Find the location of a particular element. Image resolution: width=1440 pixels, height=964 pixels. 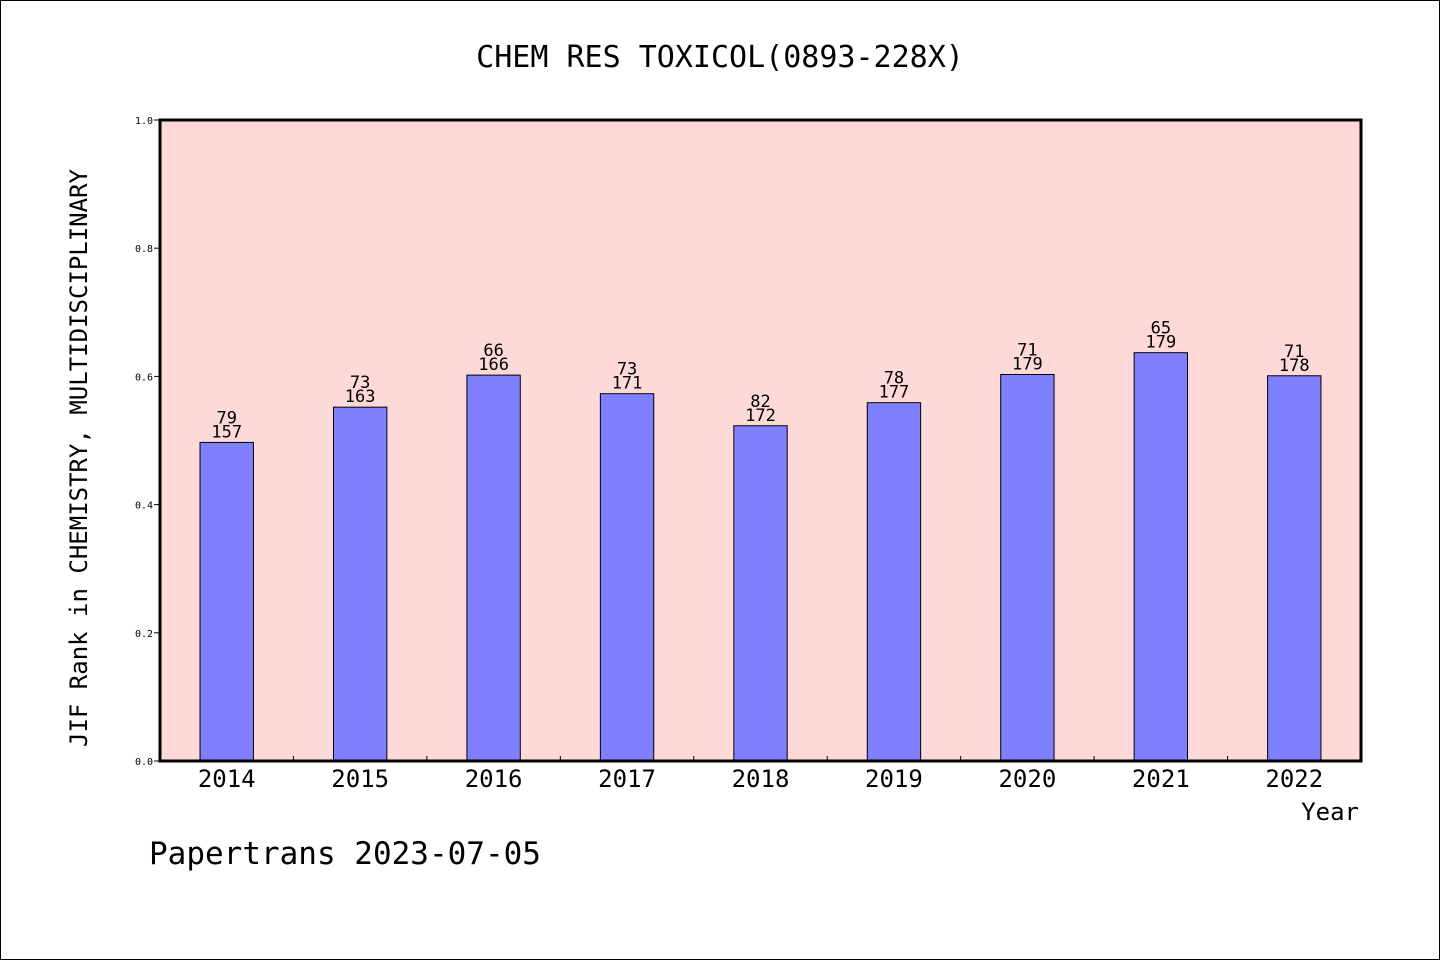

bar-2020 is located at coordinates (1027, 567).